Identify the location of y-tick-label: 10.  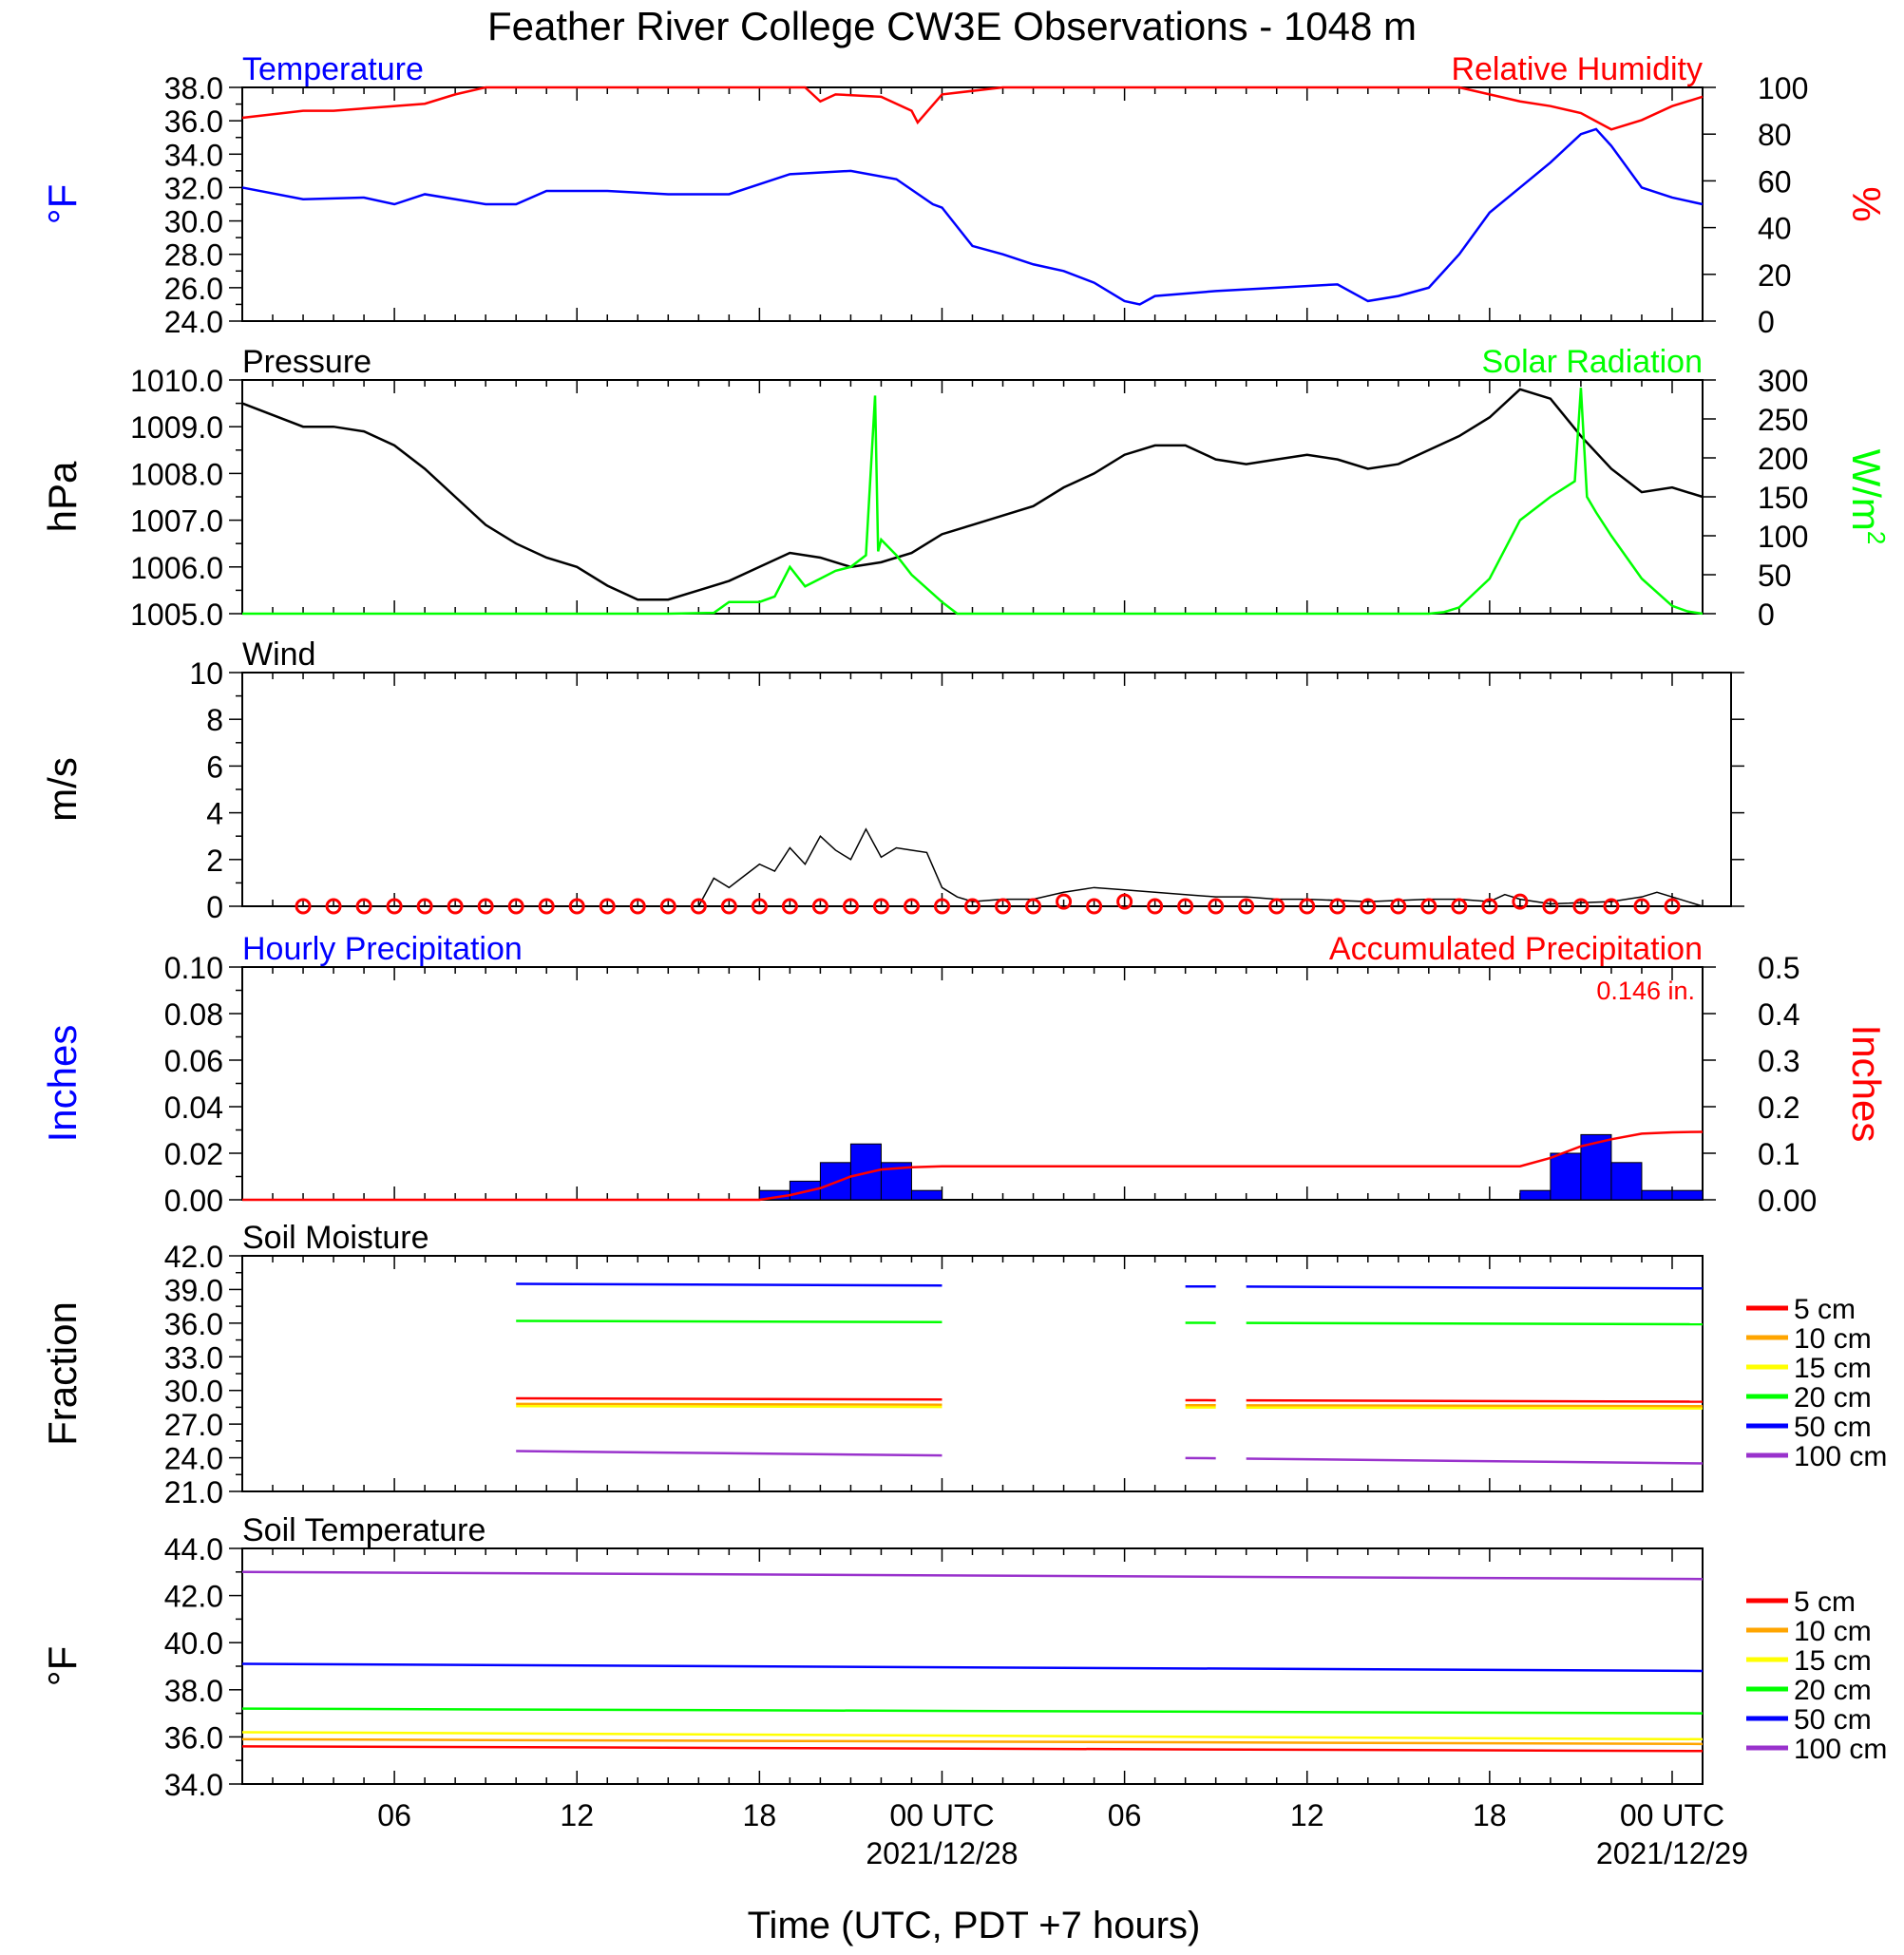
(206, 673).